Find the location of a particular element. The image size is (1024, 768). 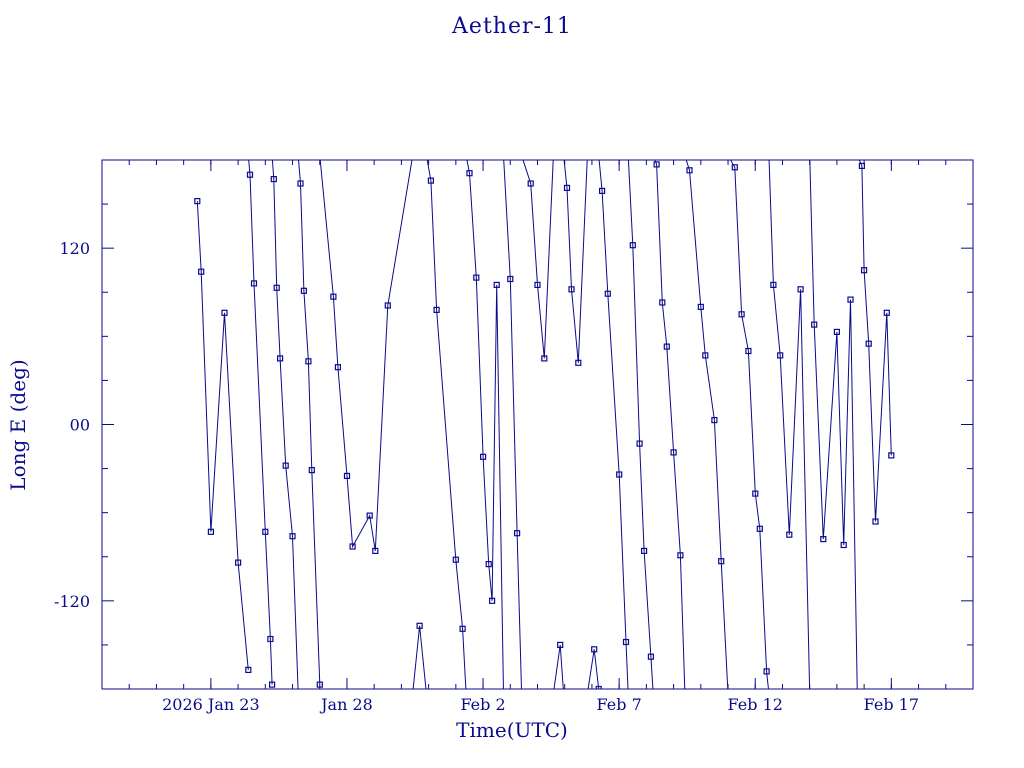

x-tick-label: Feb 17 is located at coordinates (891, 704).